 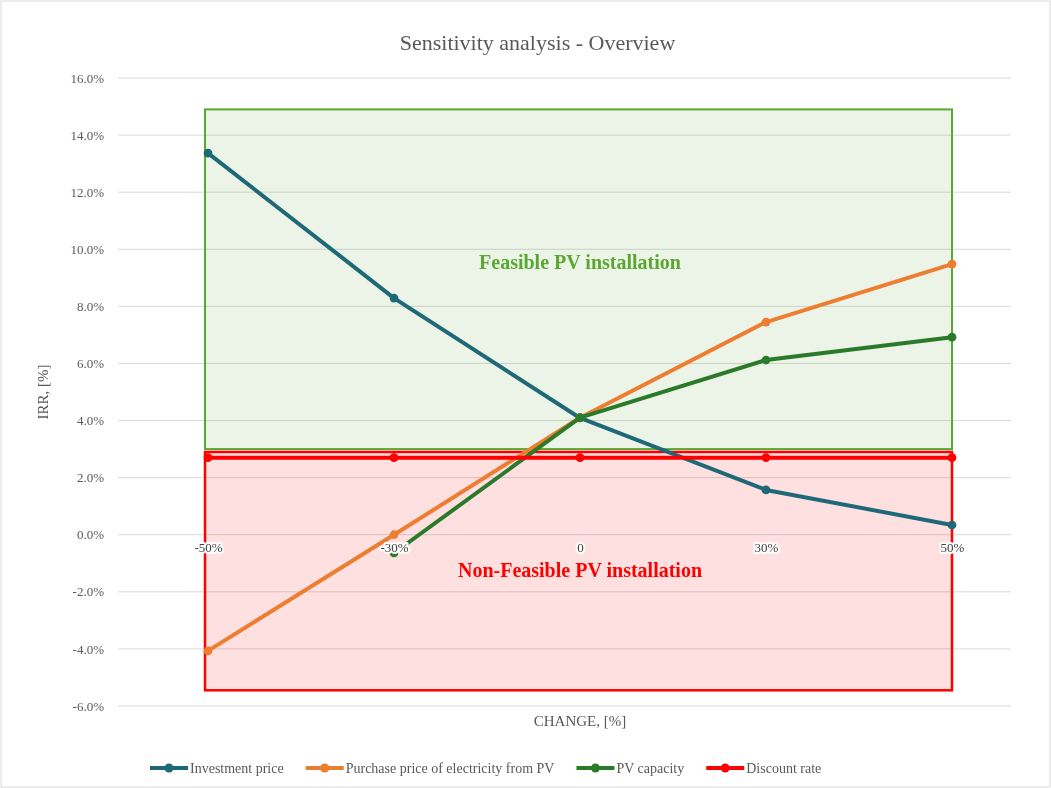 I want to click on y-tick-label: -4.0%, so click(x=88, y=649).